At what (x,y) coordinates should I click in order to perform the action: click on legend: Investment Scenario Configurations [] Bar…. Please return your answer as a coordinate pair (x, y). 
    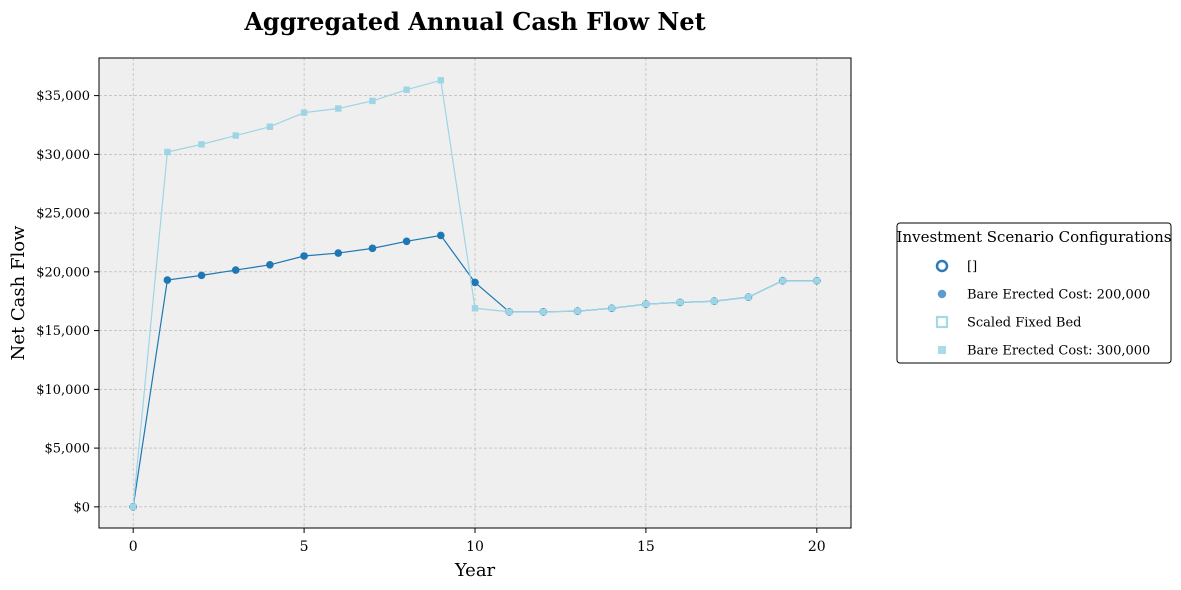
    Looking at the image, I should click on (1034, 293).